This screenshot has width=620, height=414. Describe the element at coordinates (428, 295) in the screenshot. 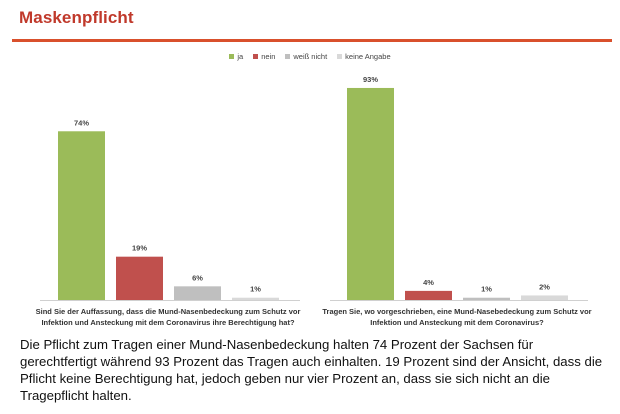

I see `bar-nein-q2` at that location.